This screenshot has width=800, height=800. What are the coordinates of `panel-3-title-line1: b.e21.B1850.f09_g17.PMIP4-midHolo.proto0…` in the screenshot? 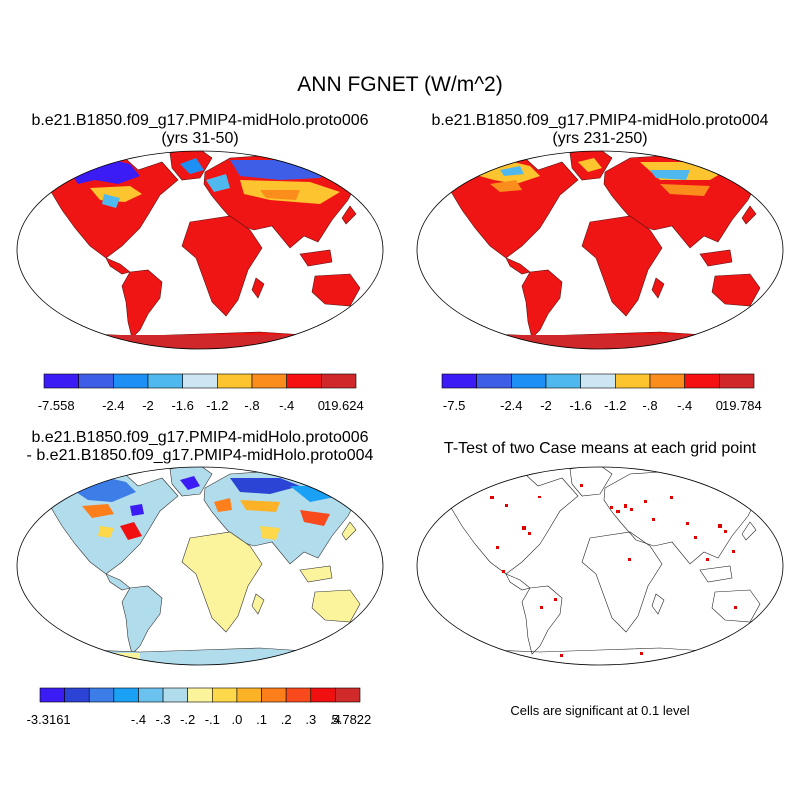 It's located at (200, 437).